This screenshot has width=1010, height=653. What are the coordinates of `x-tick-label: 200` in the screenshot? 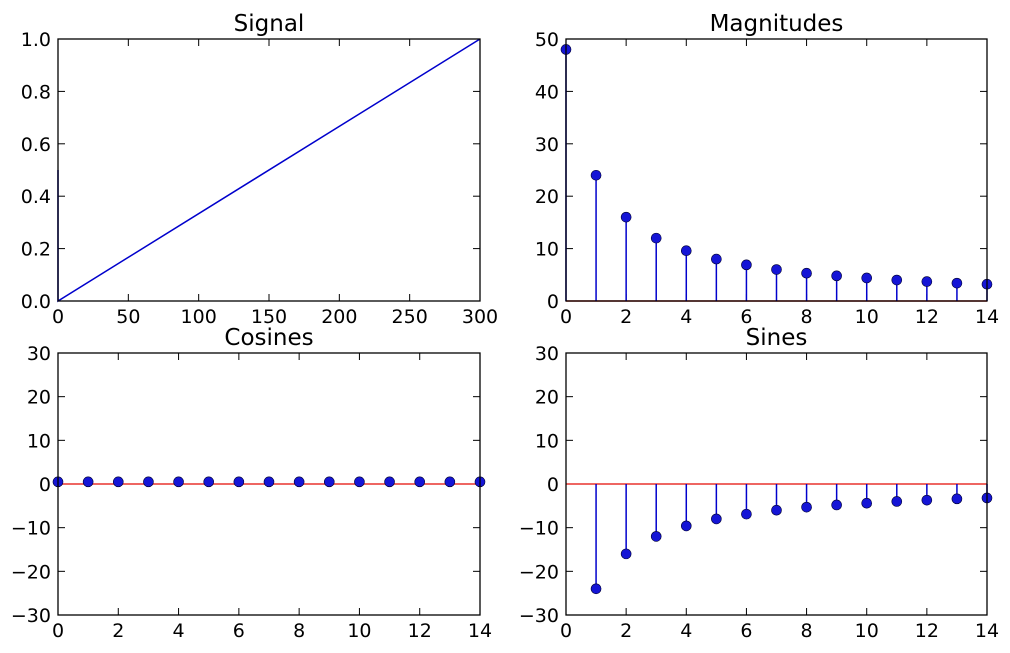 It's located at (339, 317).